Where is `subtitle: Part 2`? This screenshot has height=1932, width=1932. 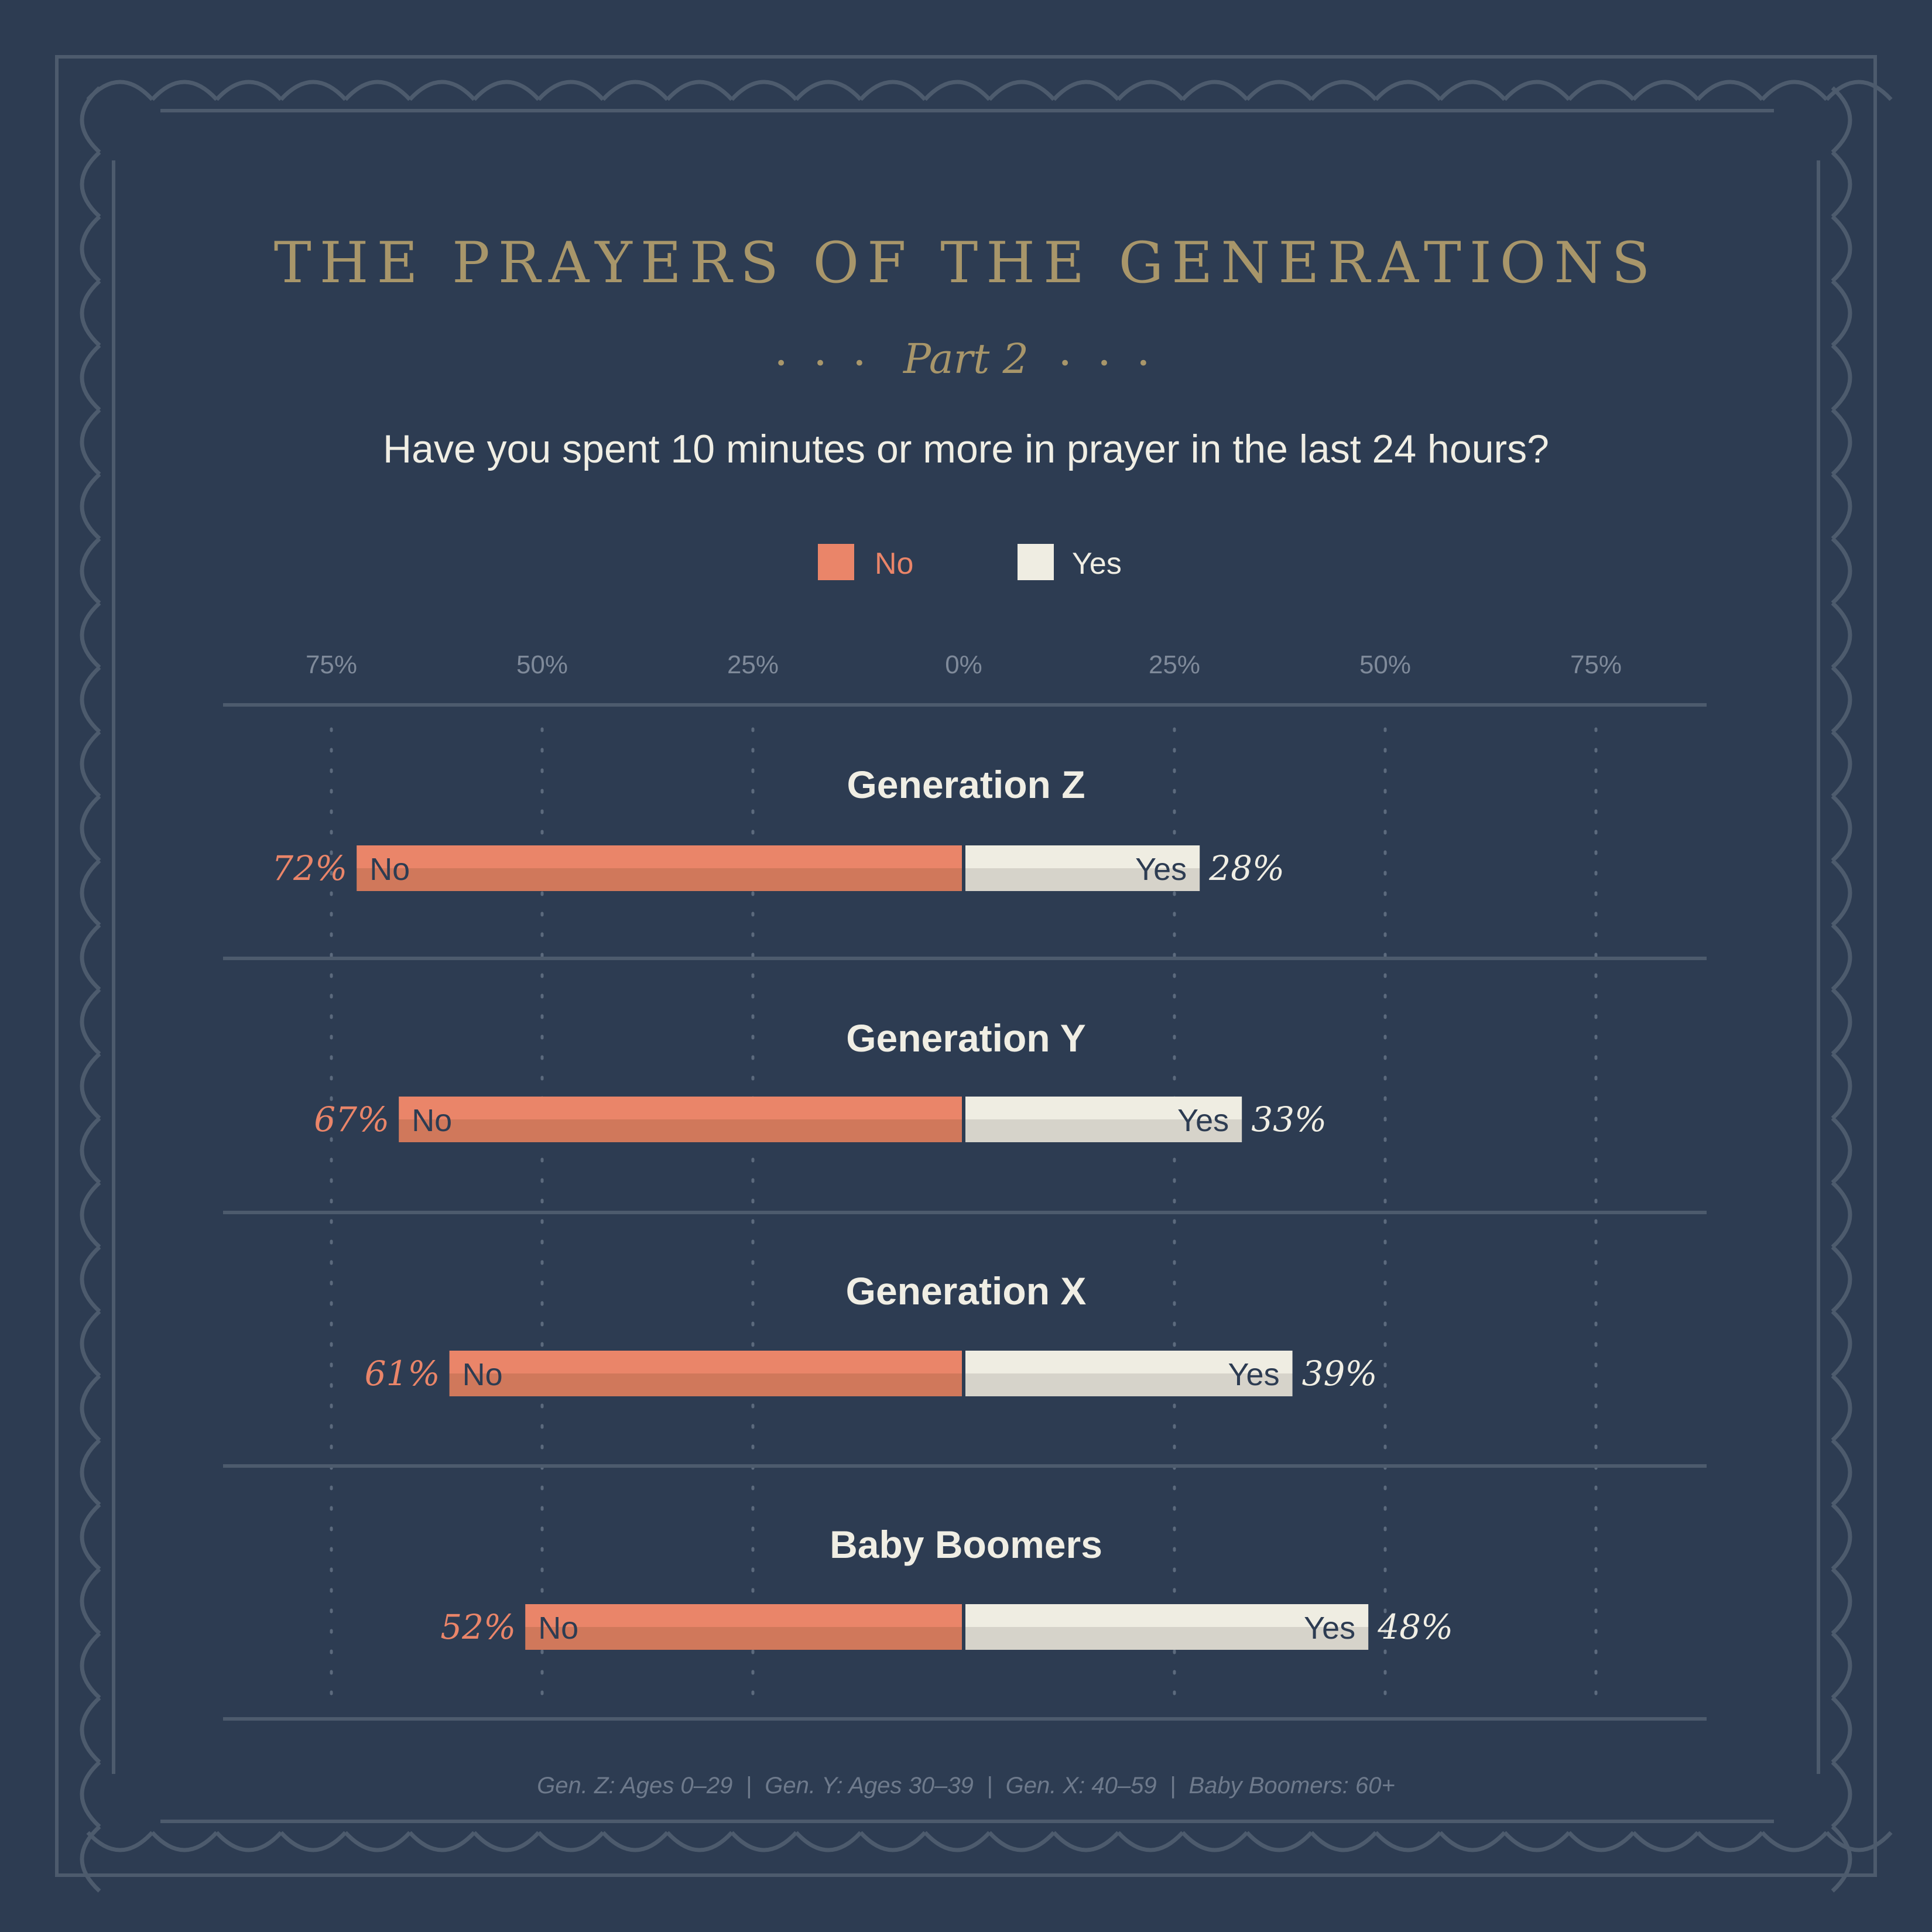 subtitle: Part 2 is located at coordinates (965, 359).